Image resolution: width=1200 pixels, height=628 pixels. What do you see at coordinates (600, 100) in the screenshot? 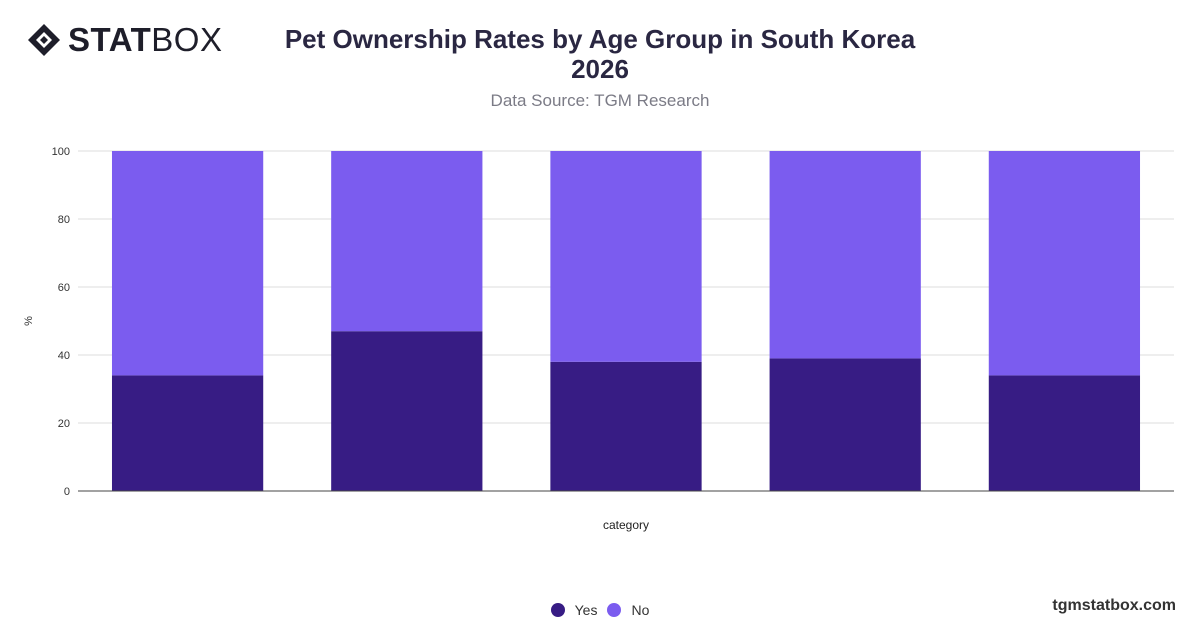
I see `chart-subtitle: Data Source: TGM Research` at bounding box center [600, 100].